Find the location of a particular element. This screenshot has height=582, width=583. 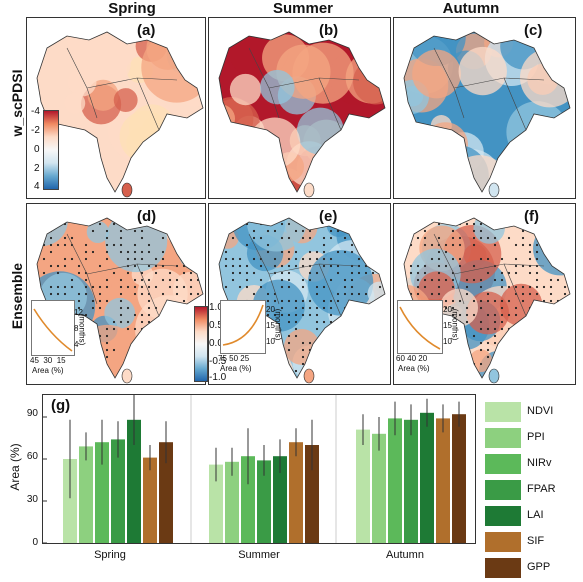

country-border is located at coordinates (304, 89).